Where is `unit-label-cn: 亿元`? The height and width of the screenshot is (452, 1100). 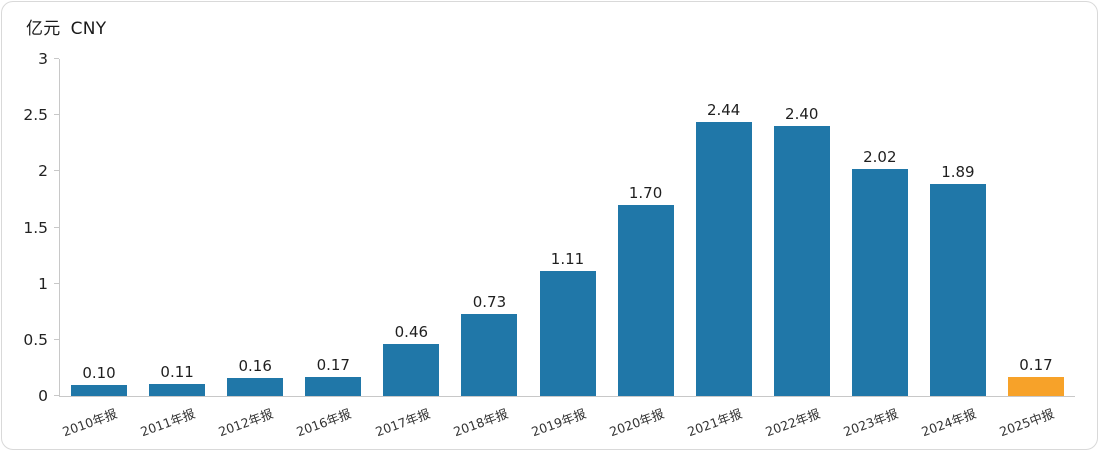 unit-label-cn: 亿元 is located at coordinates (43, 29).